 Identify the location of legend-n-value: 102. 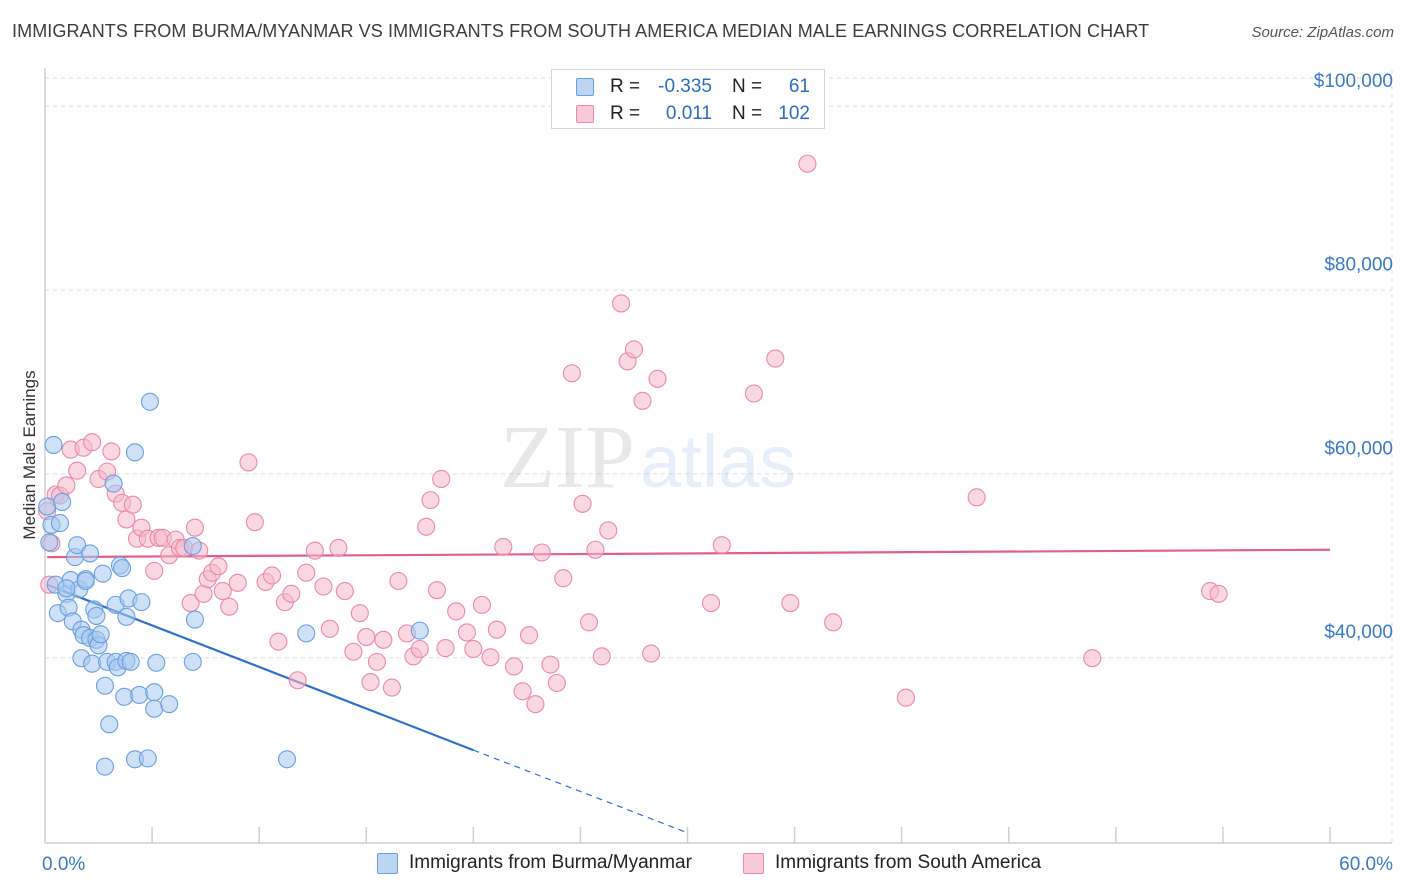
(794, 113).